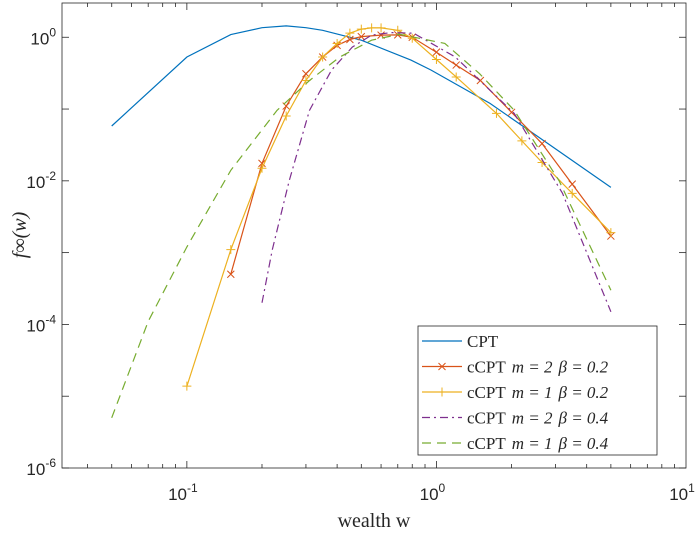  Describe the element at coordinates (20, 234) in the screenshot. I see `y-axis-label: f∞(w)` at that location.